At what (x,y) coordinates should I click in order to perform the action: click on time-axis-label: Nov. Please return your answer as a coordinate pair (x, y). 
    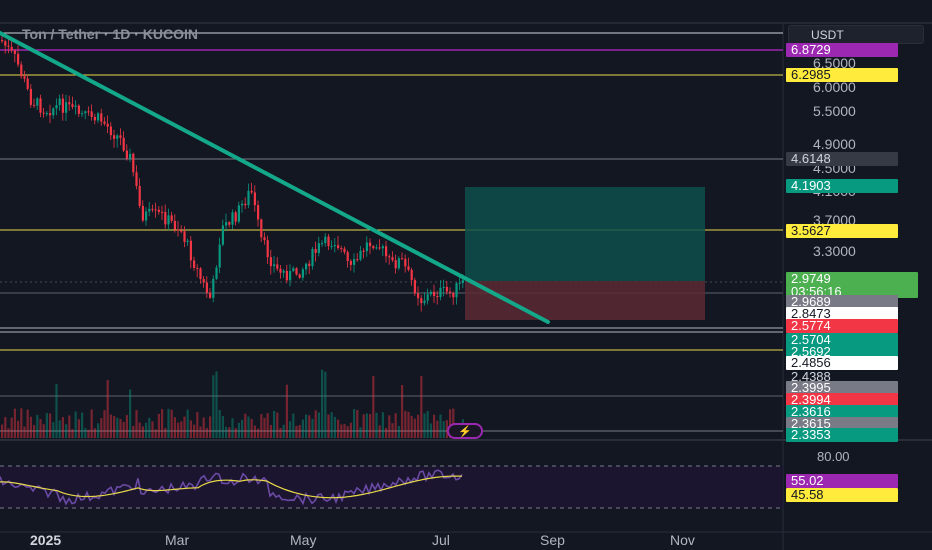
    Looking at the image, I should click on (682, 540).